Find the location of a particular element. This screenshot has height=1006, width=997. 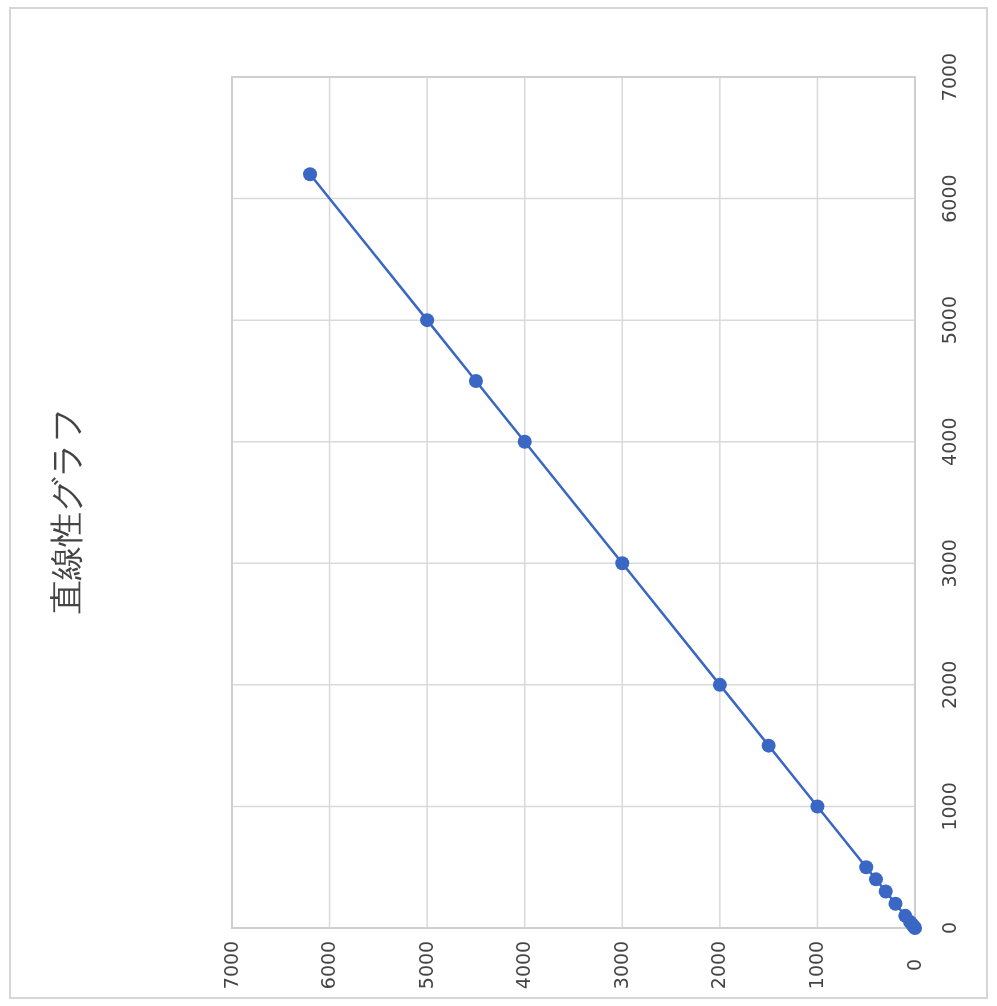

y-tick-label: 4000 is located at coordinates (948, 441).